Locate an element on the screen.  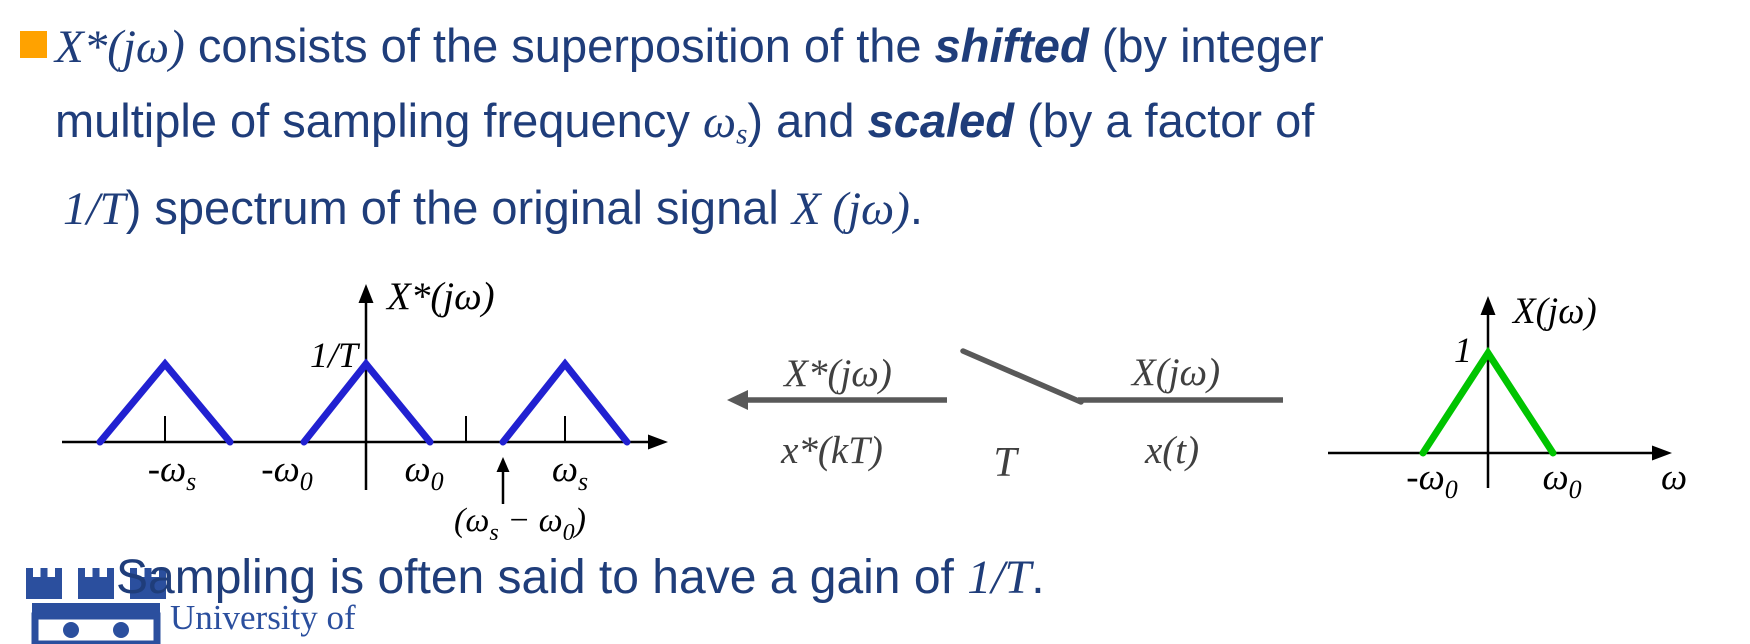
text-segment: (by a factor of is located at coordinates (1164, 120).